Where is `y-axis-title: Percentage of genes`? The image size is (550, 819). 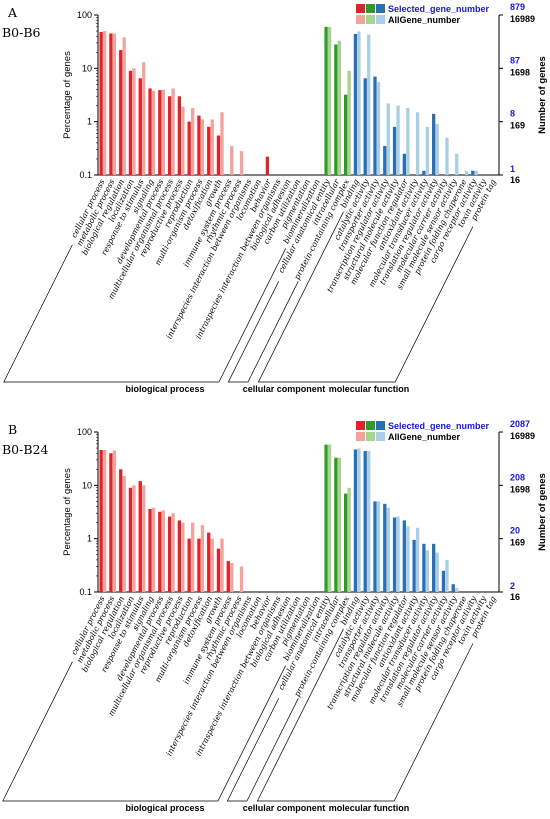
y-axis-title: Percentage of genes is located at coordinates (67, 512).